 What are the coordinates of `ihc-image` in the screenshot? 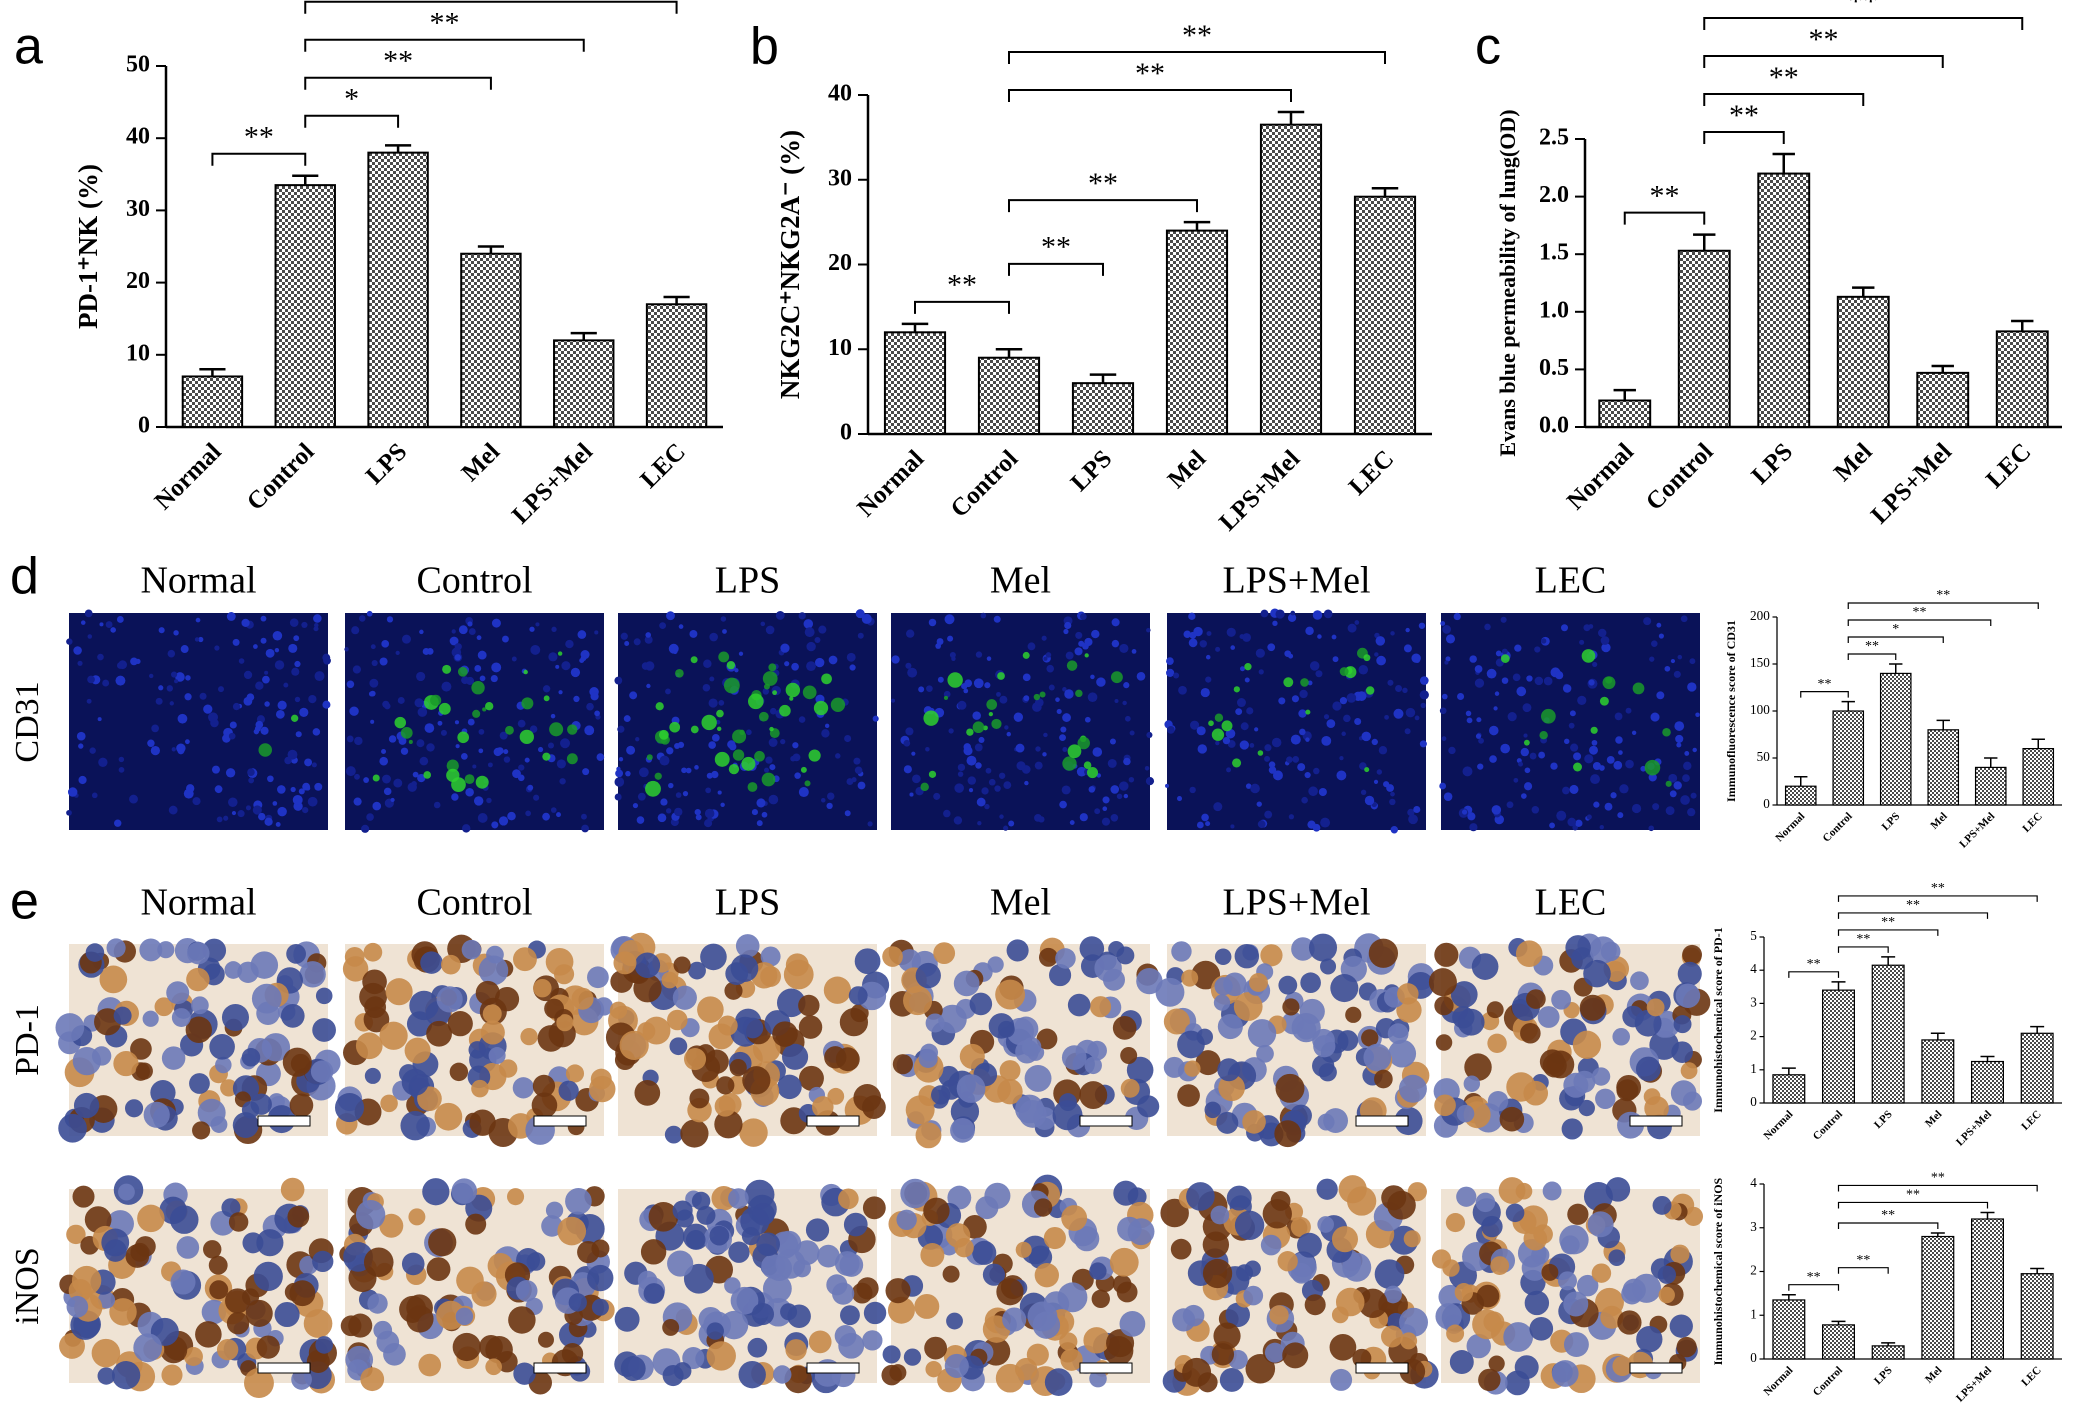 It's located at (747, 1040).